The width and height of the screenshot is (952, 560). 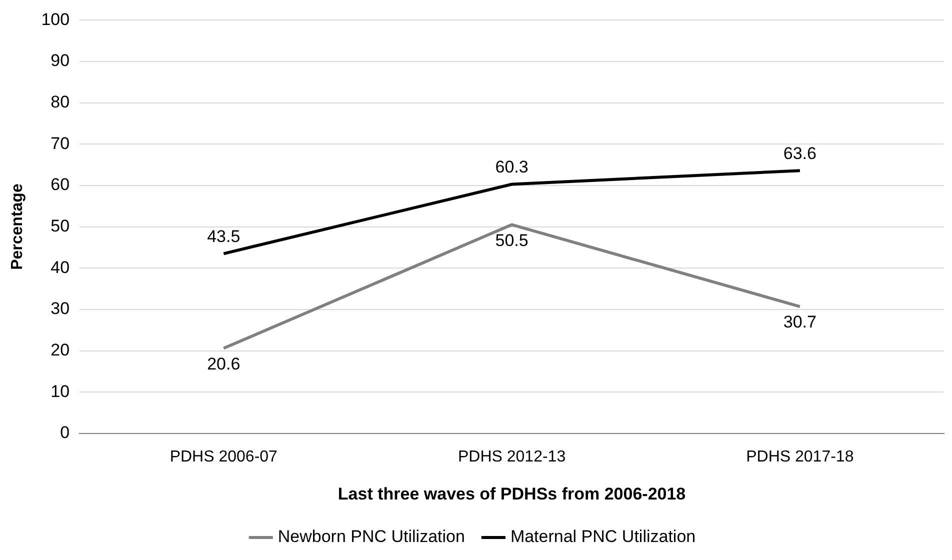 What do you see at coordinates (60, 143) in the screenshot?
I see `y-tick-label: 70` at bounding box center [60, 143].